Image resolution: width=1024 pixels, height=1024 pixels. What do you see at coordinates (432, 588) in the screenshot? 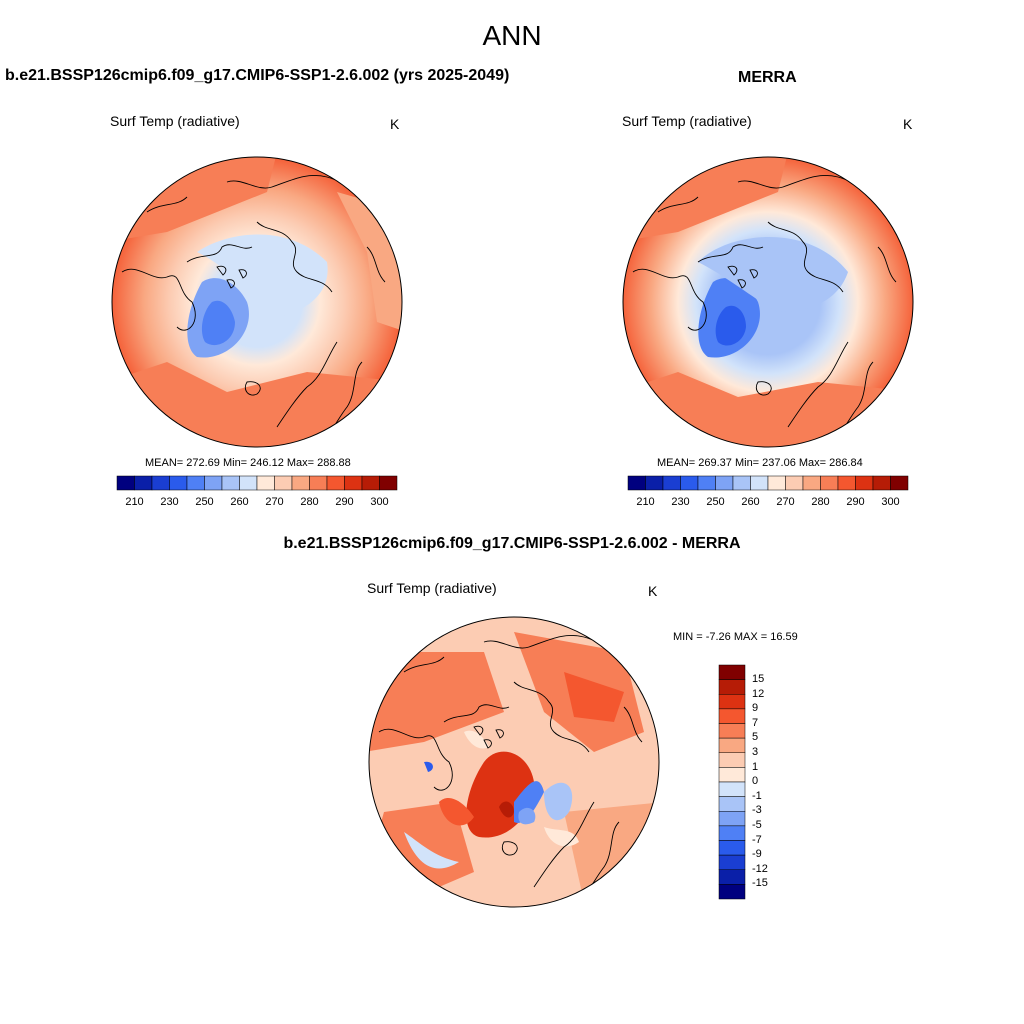
I see `diff-variable-label: Surf Temp (radiative)` at bounding box center [432, 588].